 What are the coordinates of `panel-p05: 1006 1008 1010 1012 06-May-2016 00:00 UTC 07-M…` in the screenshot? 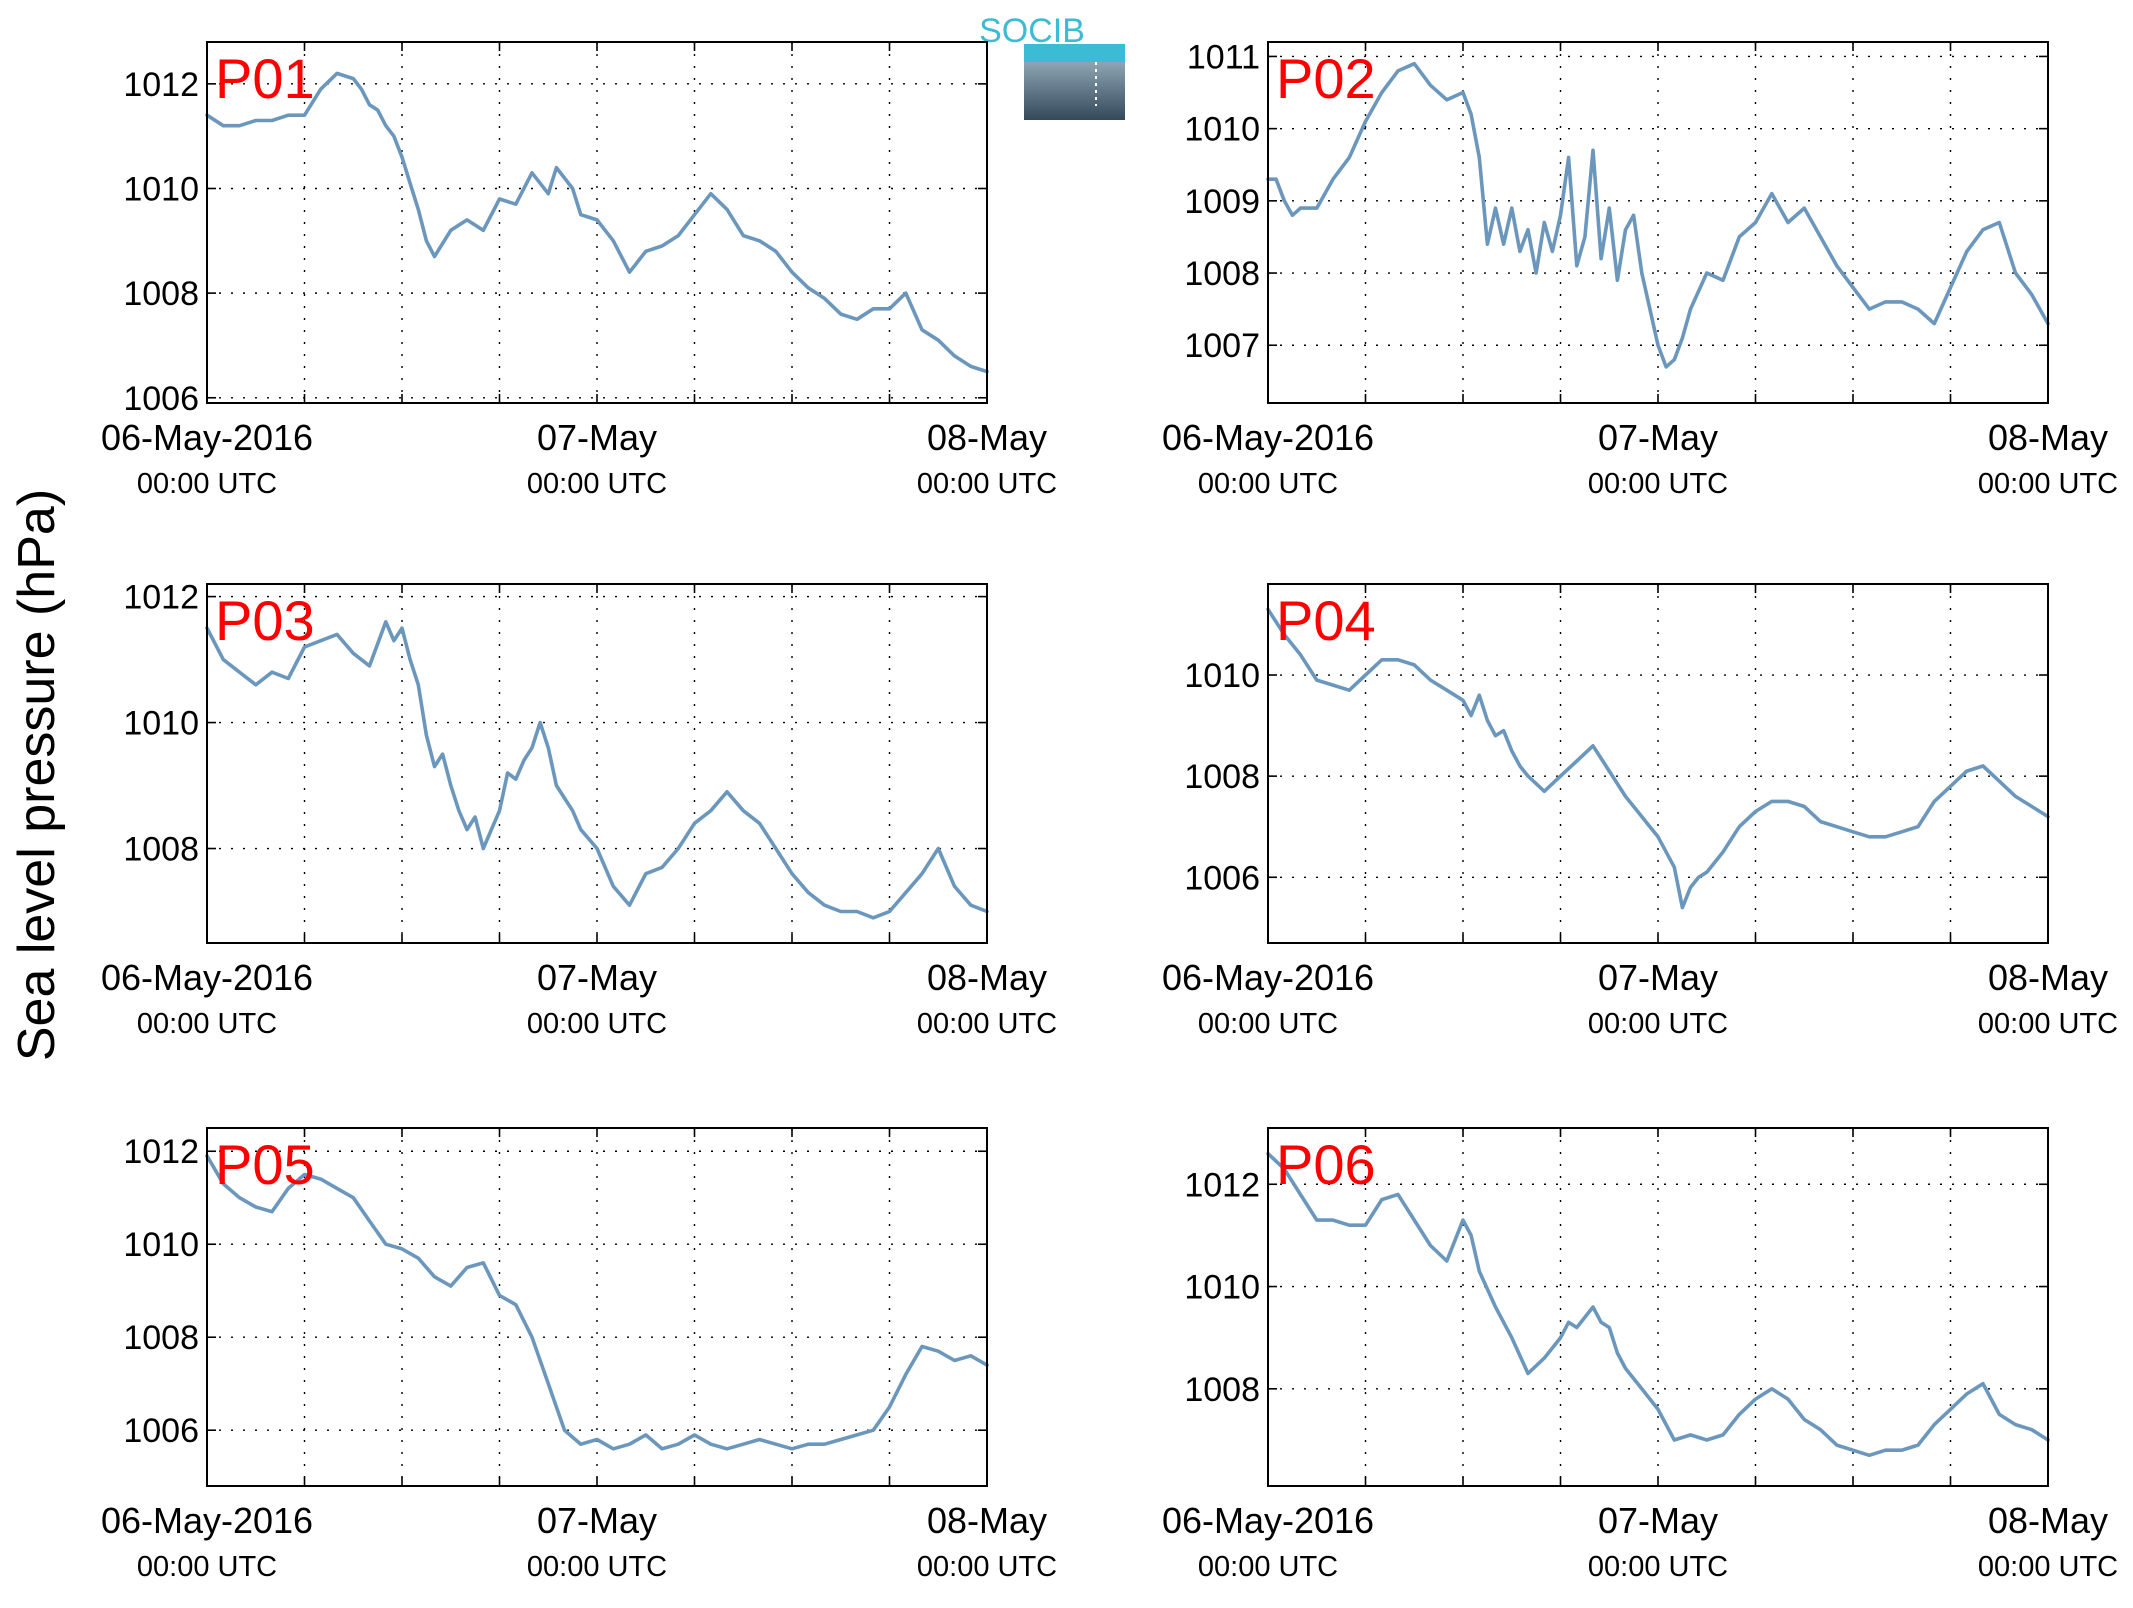 It's located at (579, 1355).